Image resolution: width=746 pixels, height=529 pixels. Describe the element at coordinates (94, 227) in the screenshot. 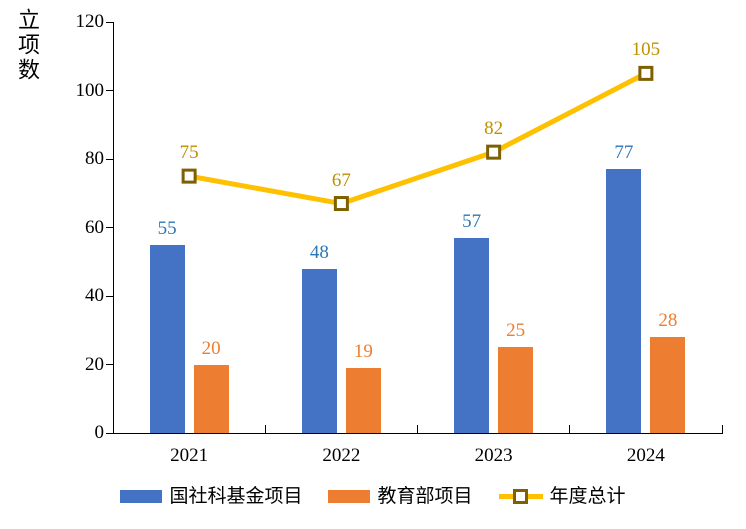

I see `y-tick-label: 60` at that location.